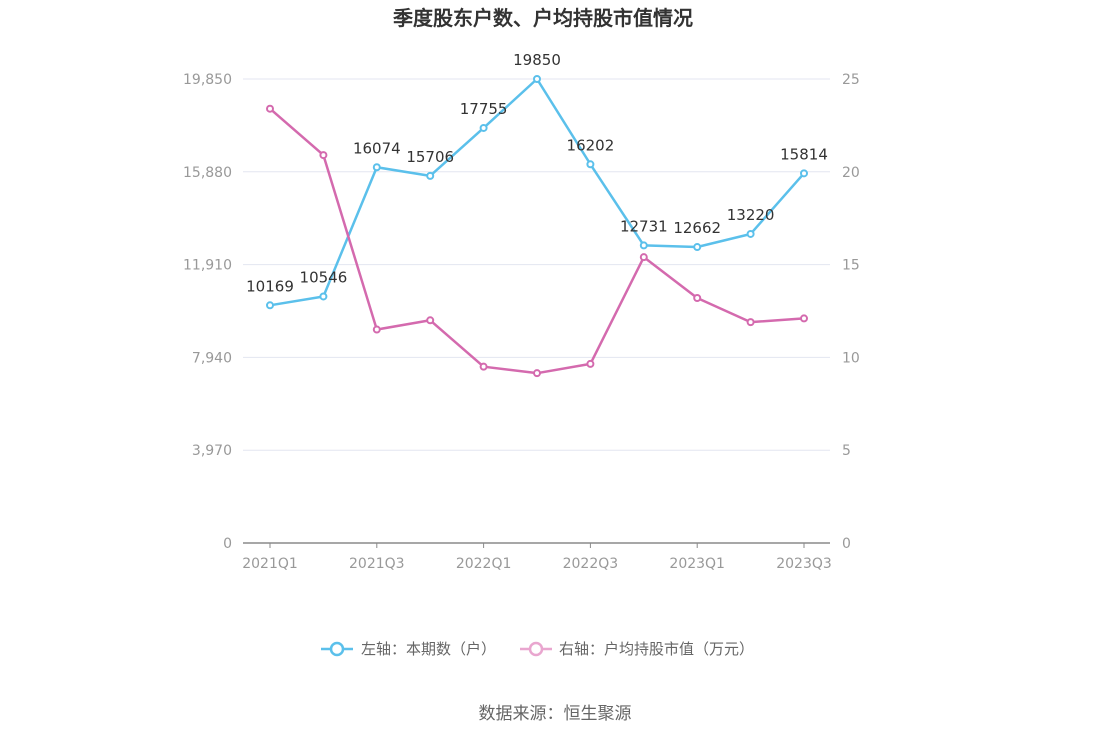  What do you see at coordinates (591, 145) in the screenshot?
I see `data-label: 16202` at bounding box center [591, 145].